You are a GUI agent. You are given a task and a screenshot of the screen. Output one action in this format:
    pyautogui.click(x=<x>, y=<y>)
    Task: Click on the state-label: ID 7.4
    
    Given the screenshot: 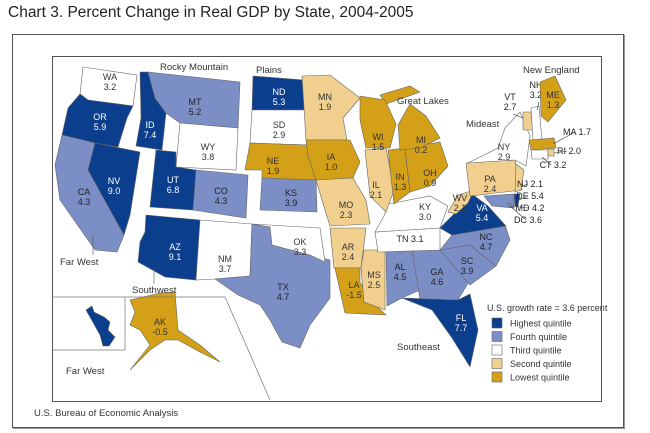 What is the action you would take?
    pyautogui.click(x=150, y=130)
    